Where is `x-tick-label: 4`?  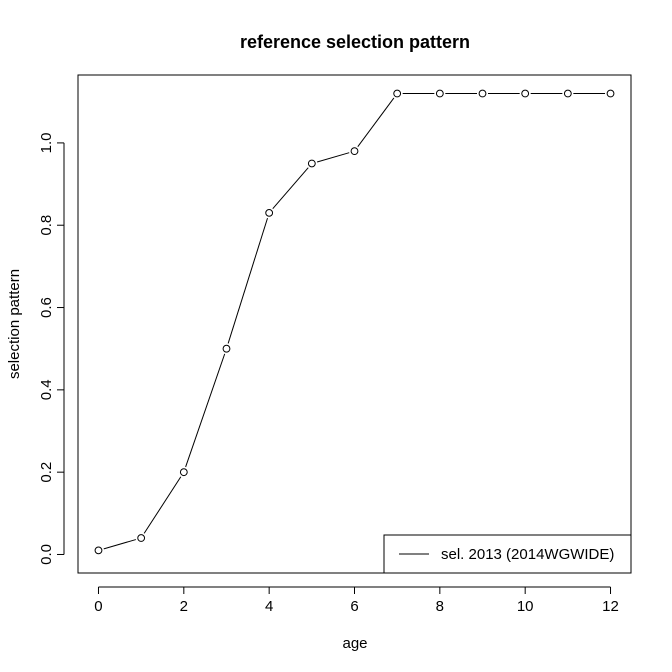 x-tick-label: 4 is located at coordinates (269, 606).